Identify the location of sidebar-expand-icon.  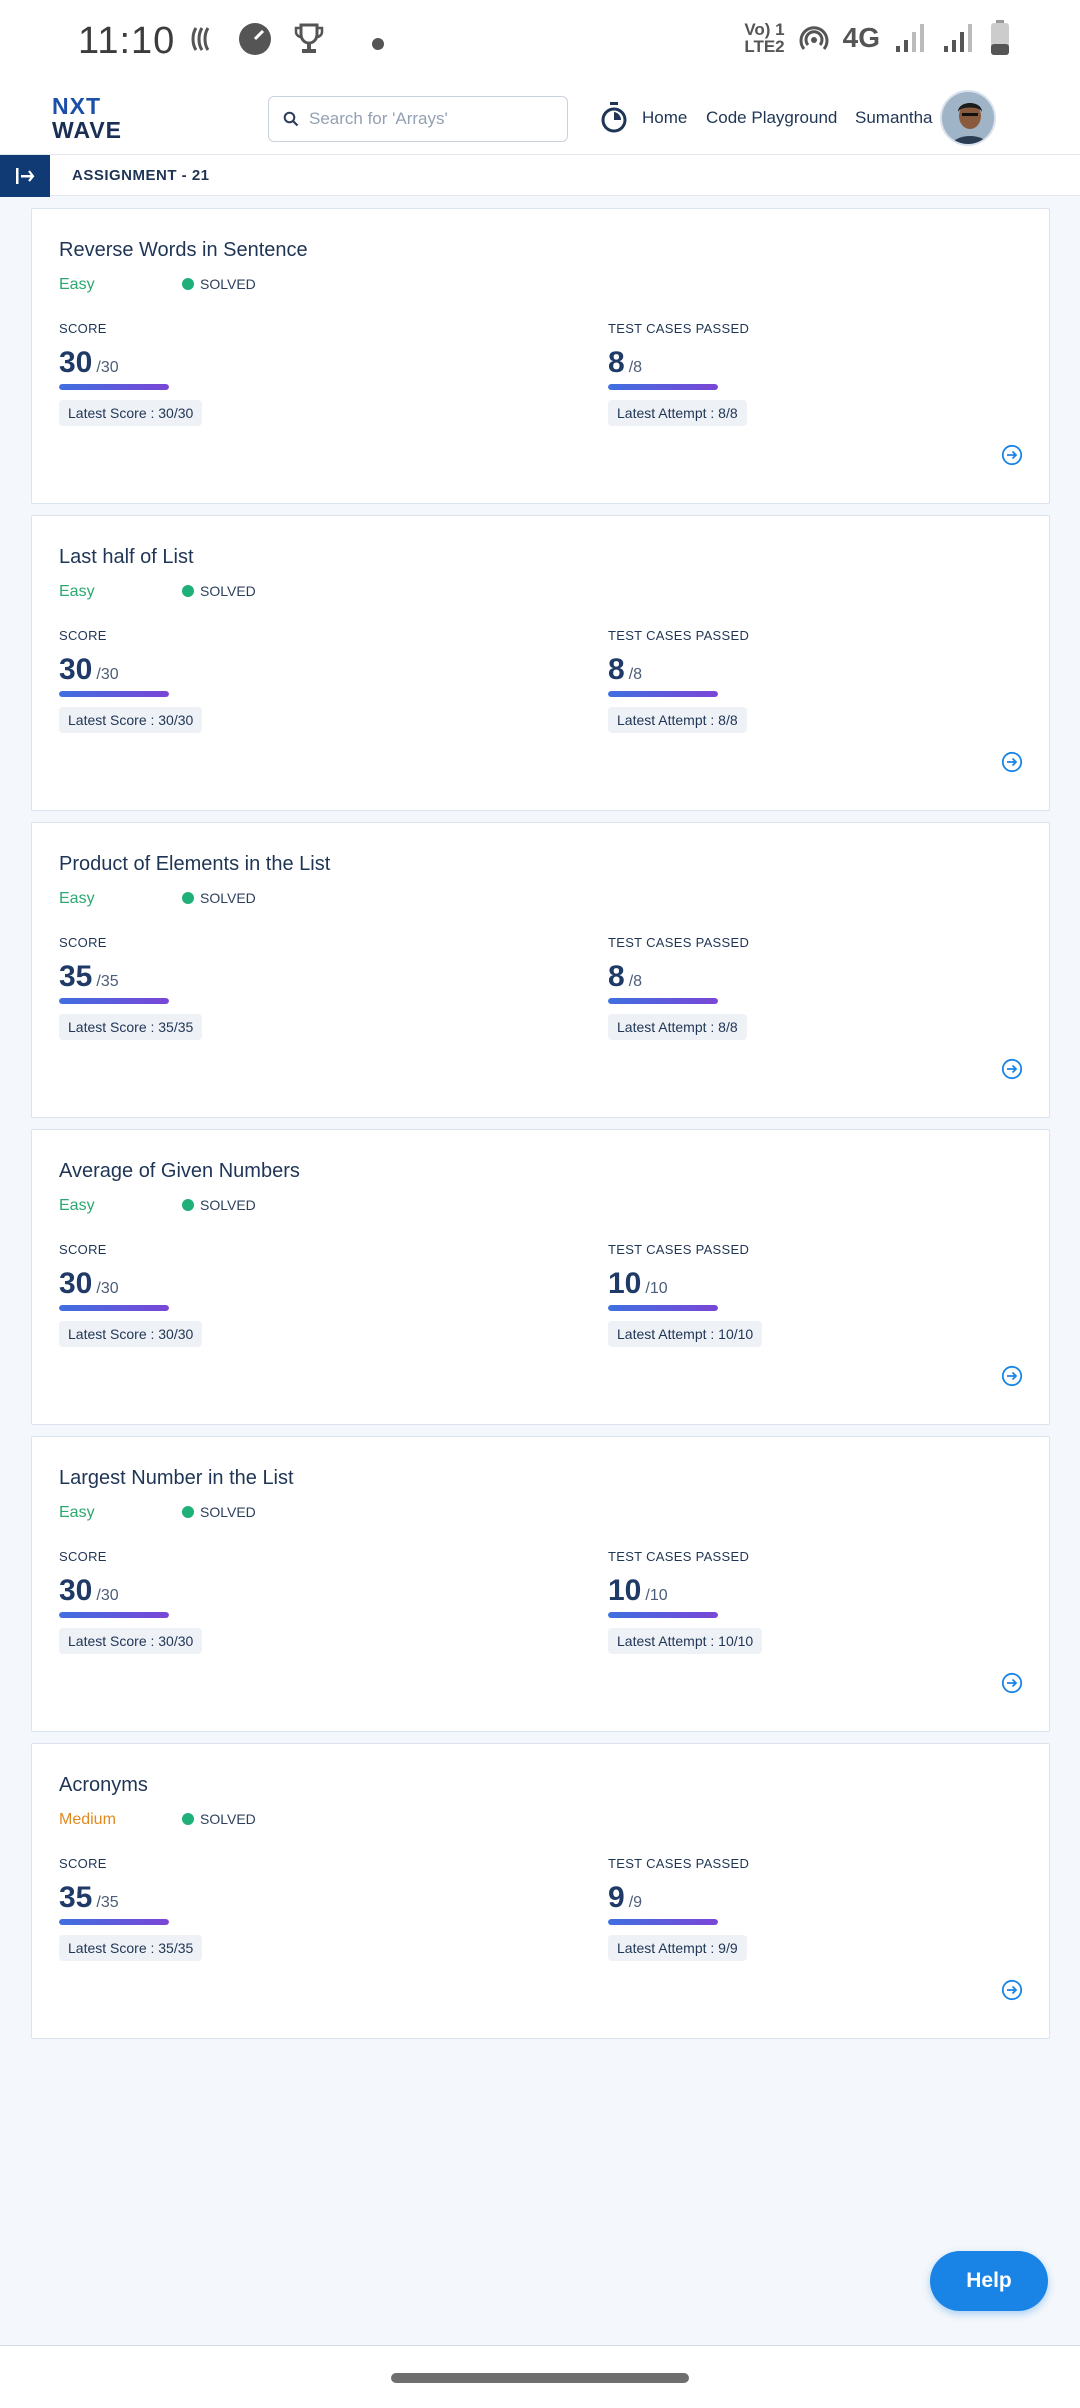
(25, 176).